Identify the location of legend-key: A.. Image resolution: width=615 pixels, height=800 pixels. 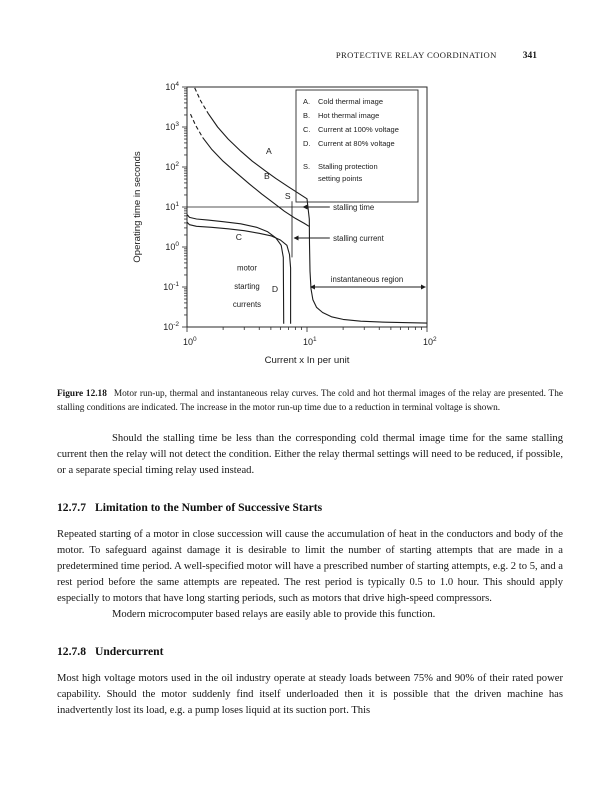
(306, 101).